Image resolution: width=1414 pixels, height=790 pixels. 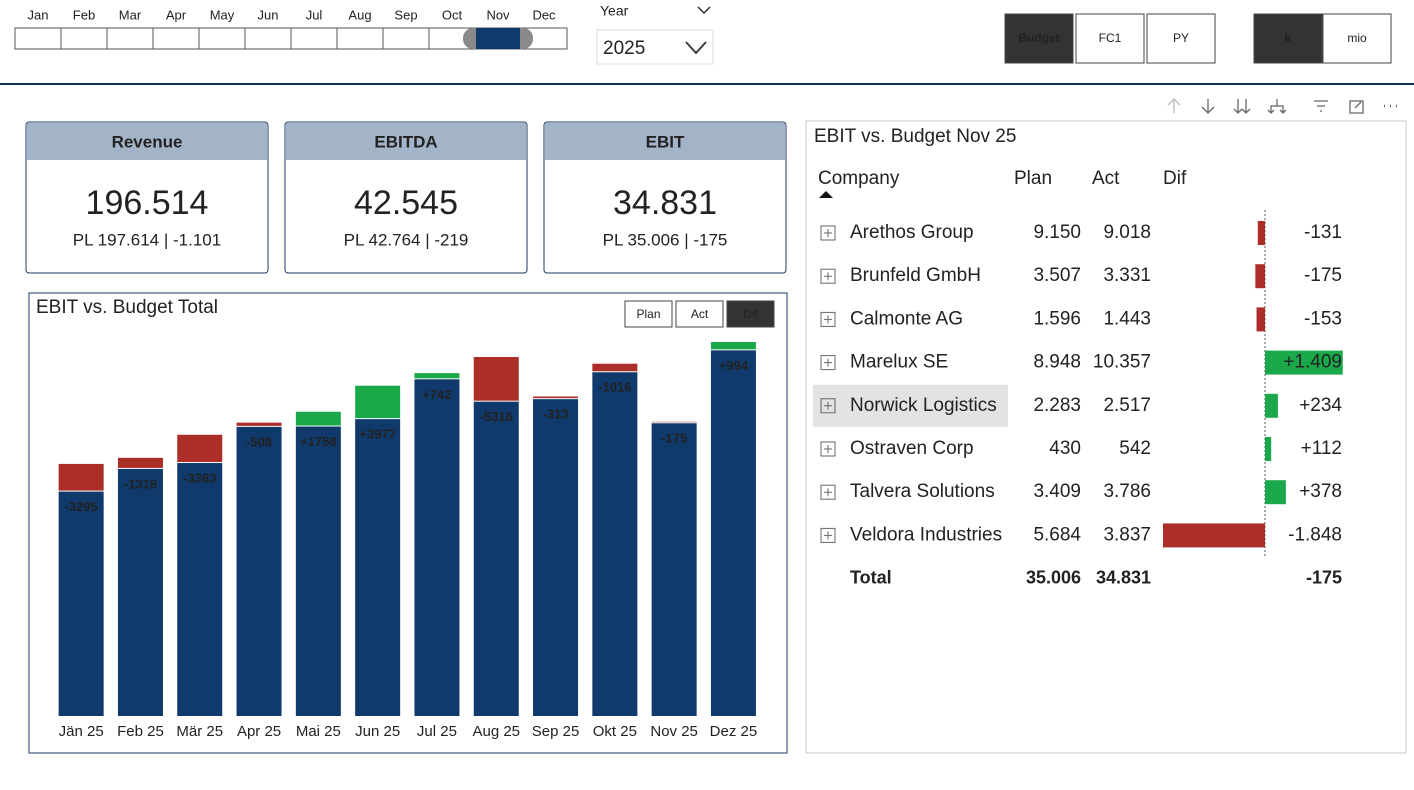 I want to click on expand-icon, so click(x=1277, y=106).